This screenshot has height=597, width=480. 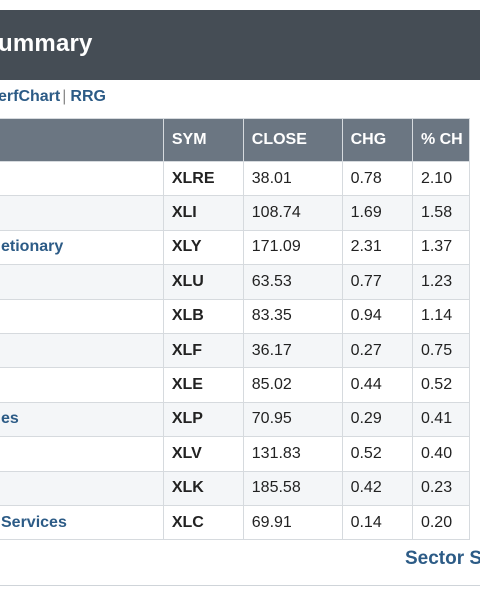 What do you see at coordinates (441, 522) in the screenshot?
I see `percent-change-cell: 0.20` at bounding box center [441, 522].